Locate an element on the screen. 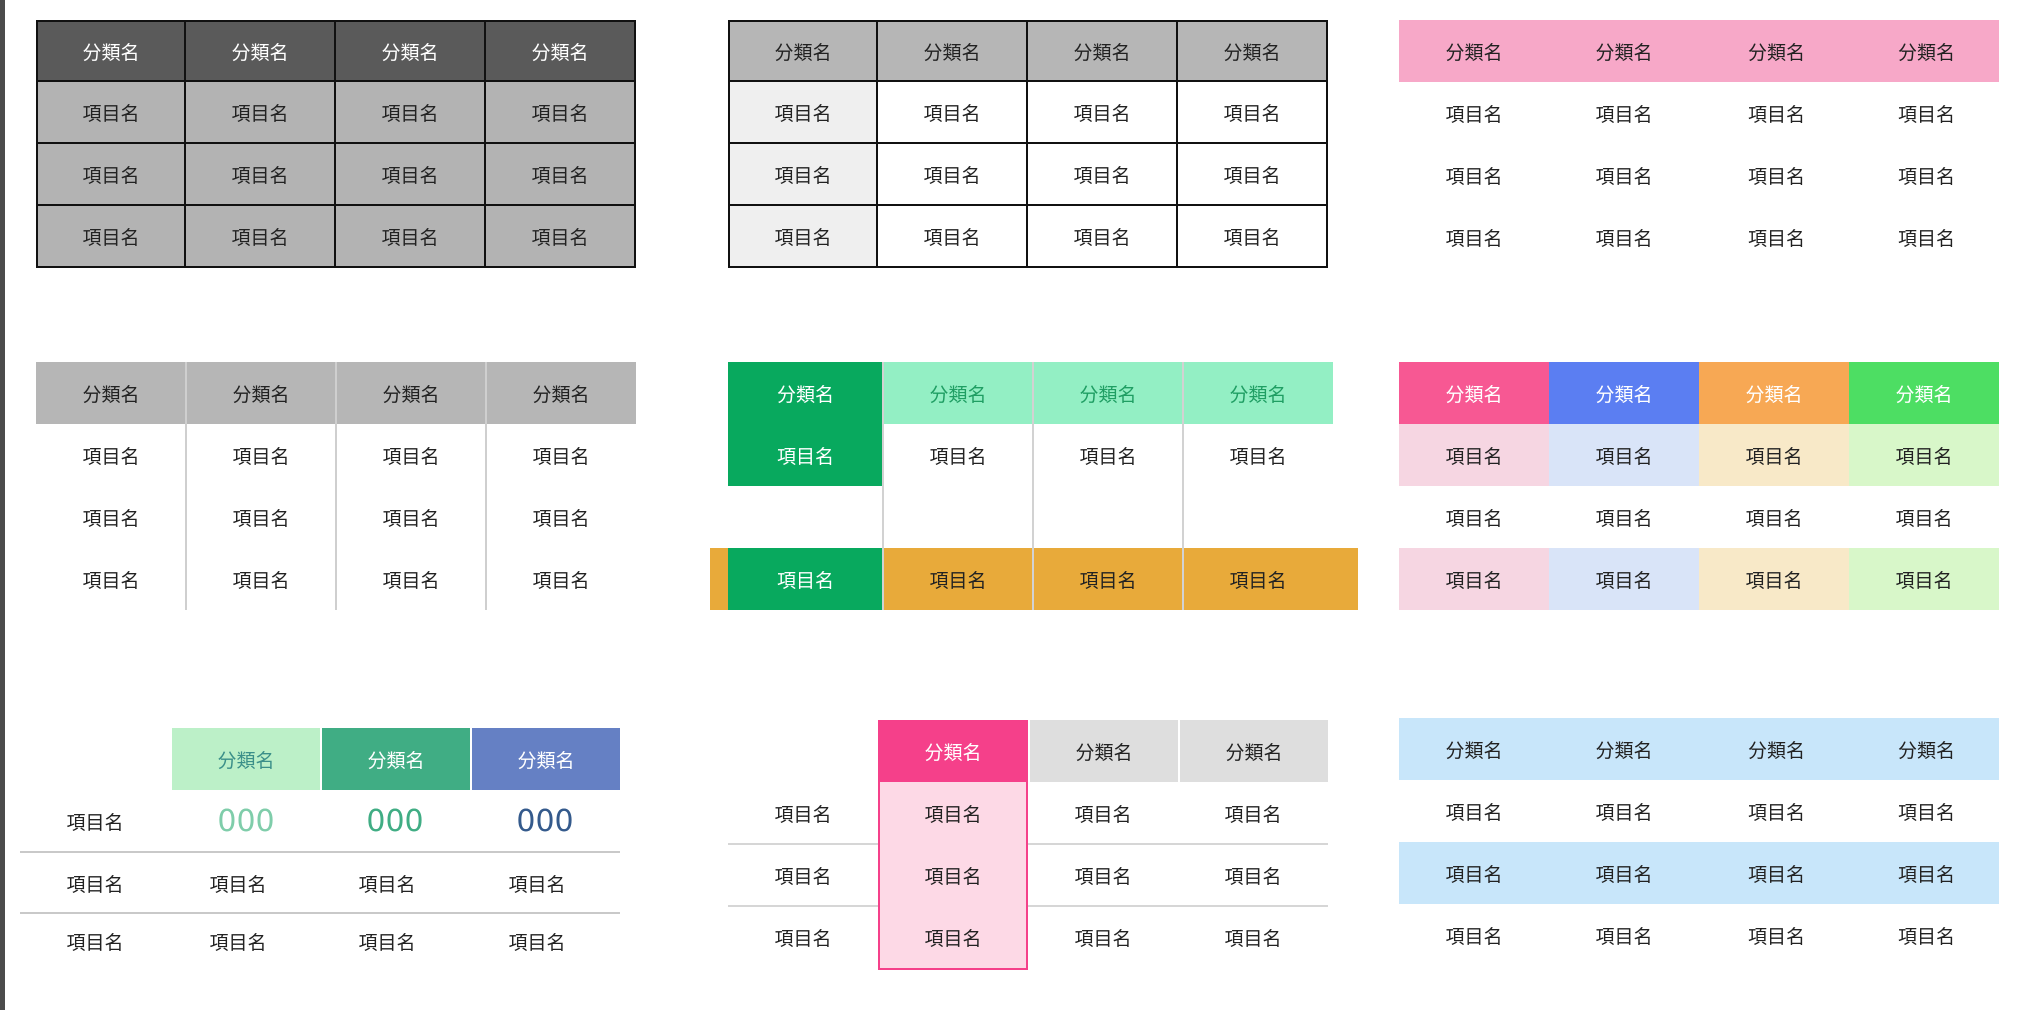  band-row is located at coordinates (1699, 873).